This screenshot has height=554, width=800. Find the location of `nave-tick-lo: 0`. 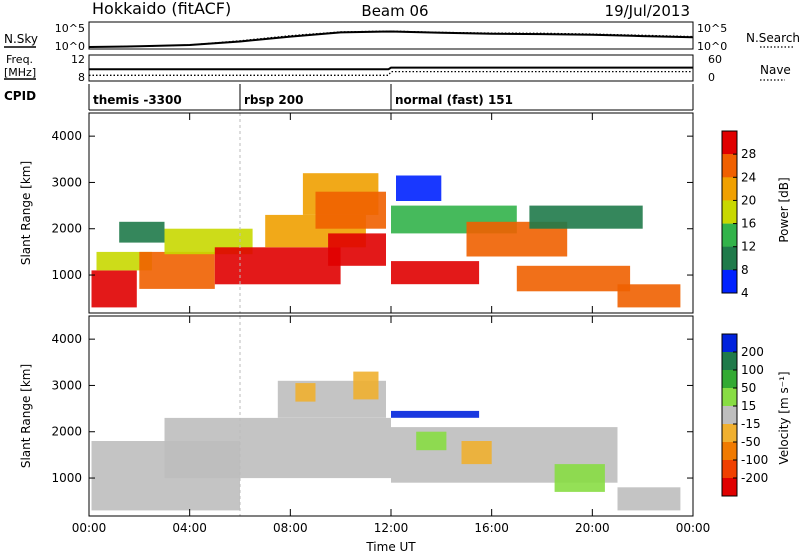

nave-tick-lo: 0 is located at coordinates (711, 77).